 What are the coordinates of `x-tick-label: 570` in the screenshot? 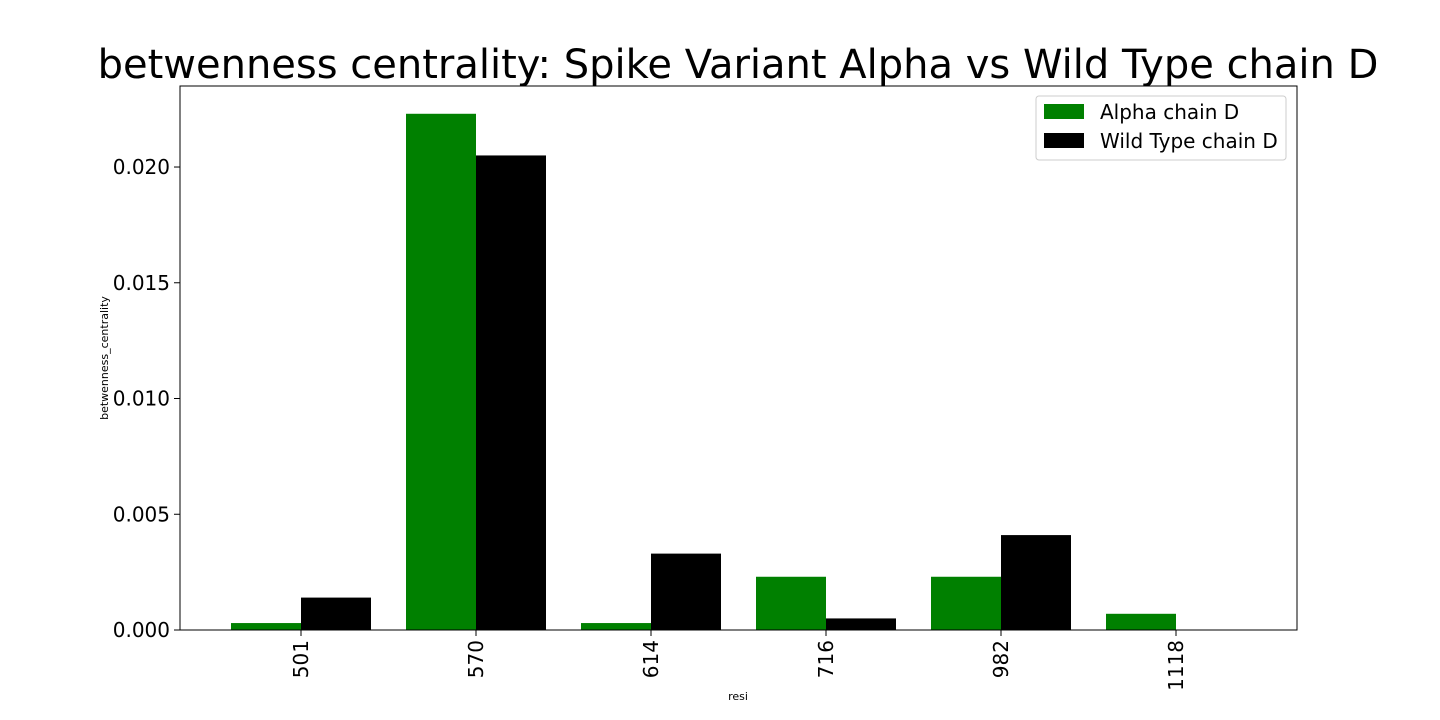 It's located at (476, 659).